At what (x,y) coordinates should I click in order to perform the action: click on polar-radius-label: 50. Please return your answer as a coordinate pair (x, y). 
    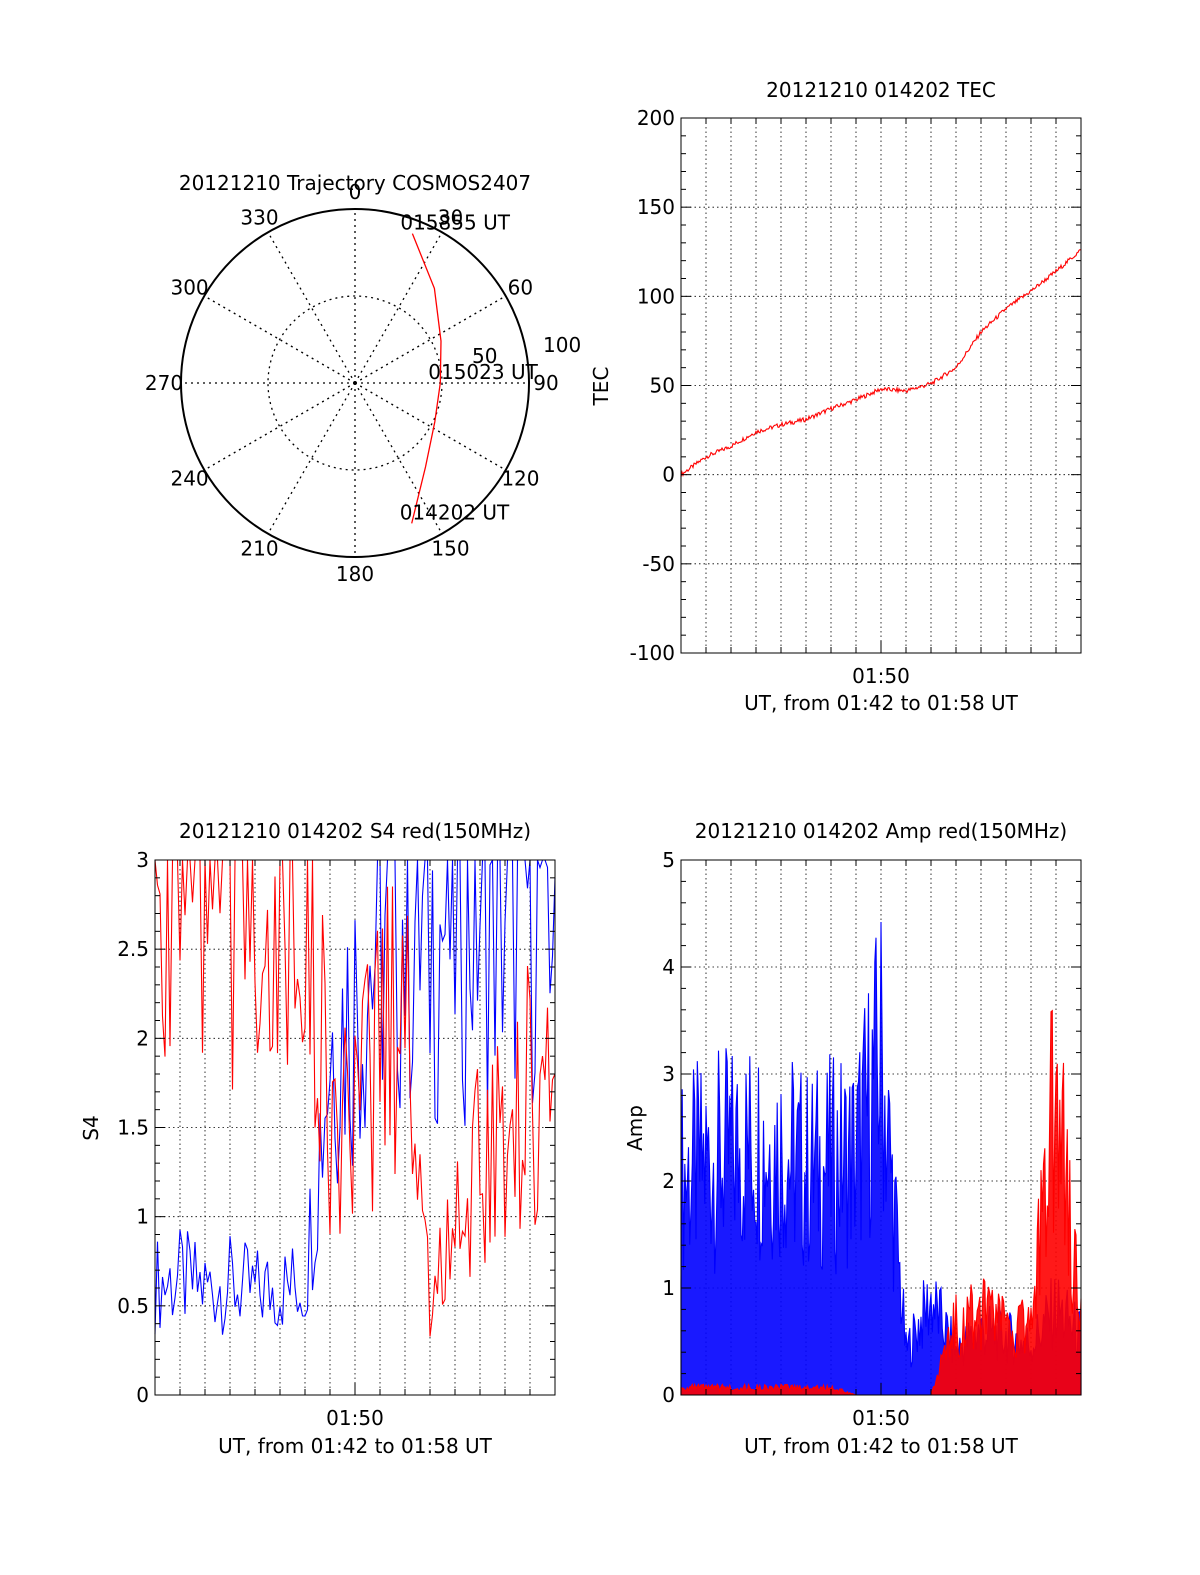
    Looking at the image, I should click on (484, 356).